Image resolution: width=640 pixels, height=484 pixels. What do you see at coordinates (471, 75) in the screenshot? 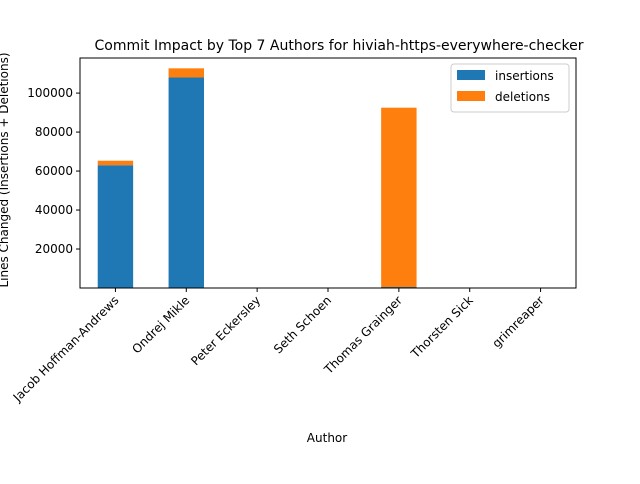
I see `legend-swatch-insertions` at bounding box center [471, 75].